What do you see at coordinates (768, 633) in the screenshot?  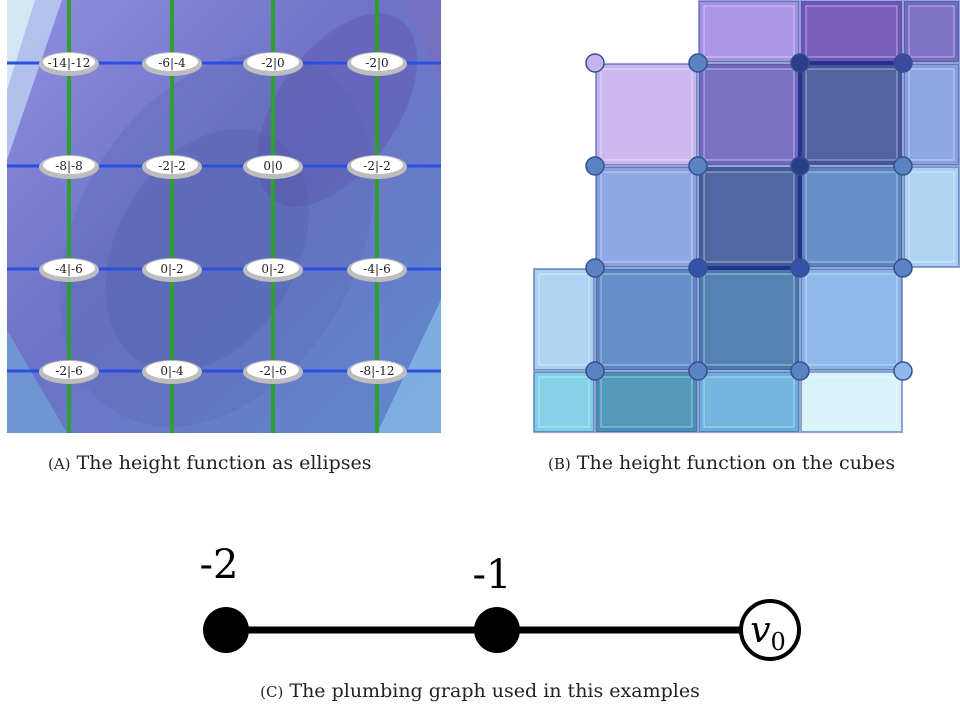 I see `v0-label: v0` at bounding box center [768, 633].